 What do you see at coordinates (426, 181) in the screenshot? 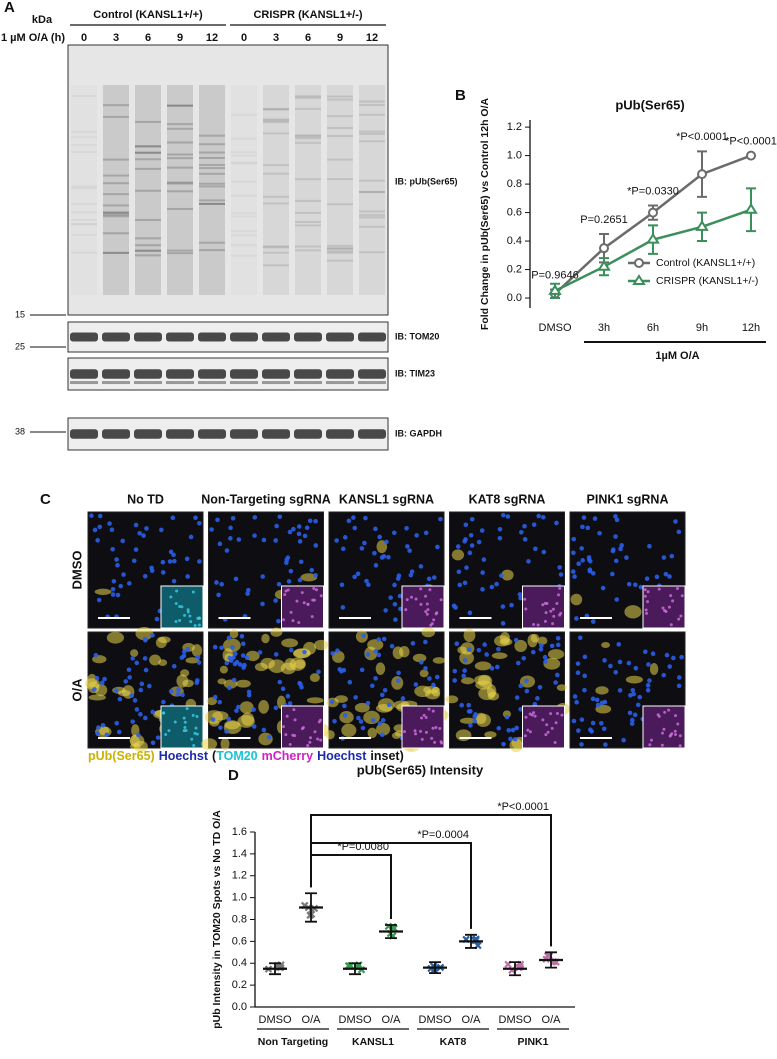
I see `blot-label: IB: pUb(Ser65)` at bounding box center [426, 181].